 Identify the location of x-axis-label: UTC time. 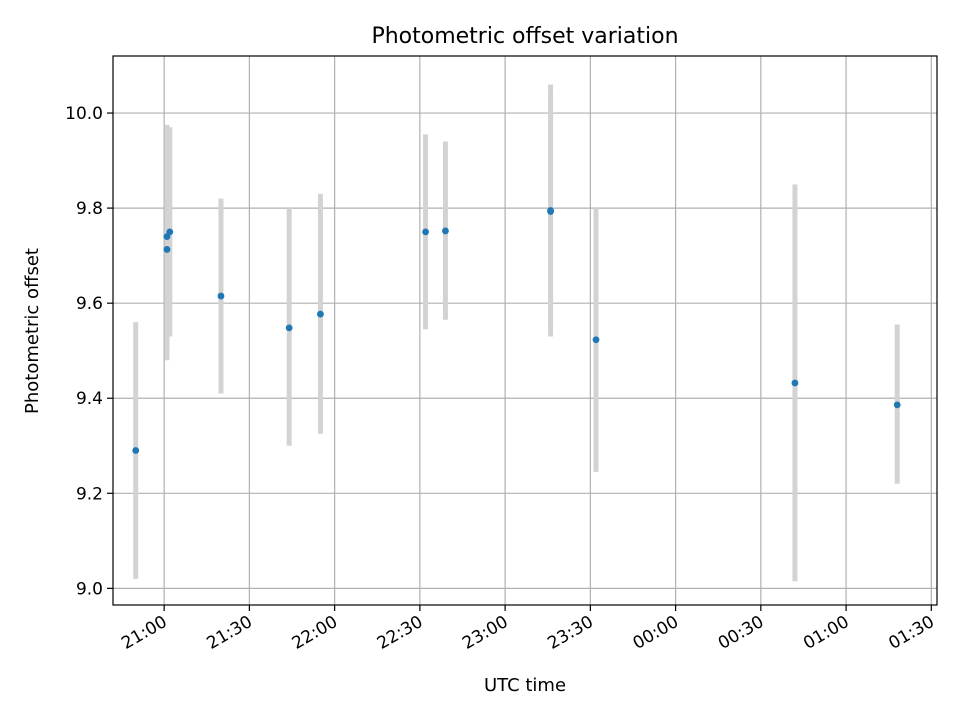
(525, 685).